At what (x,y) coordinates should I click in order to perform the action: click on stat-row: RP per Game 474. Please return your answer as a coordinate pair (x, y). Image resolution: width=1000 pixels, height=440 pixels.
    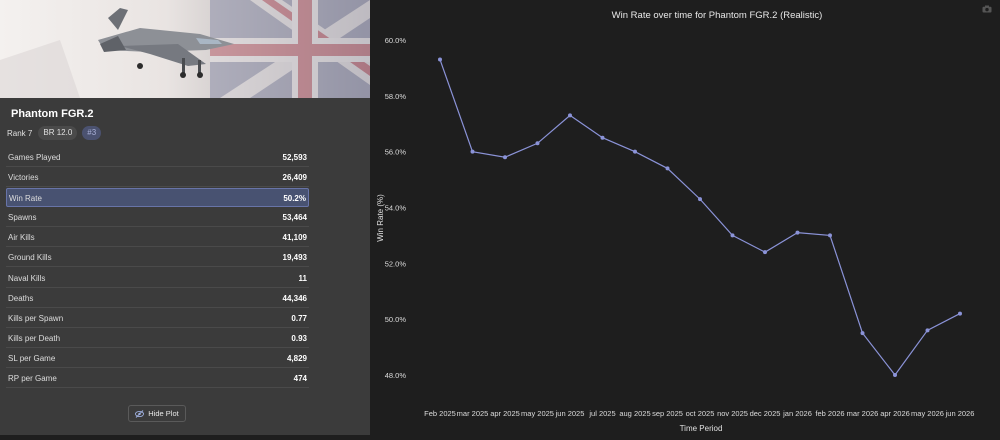
    Looking at the image, I should click on (157, 379).